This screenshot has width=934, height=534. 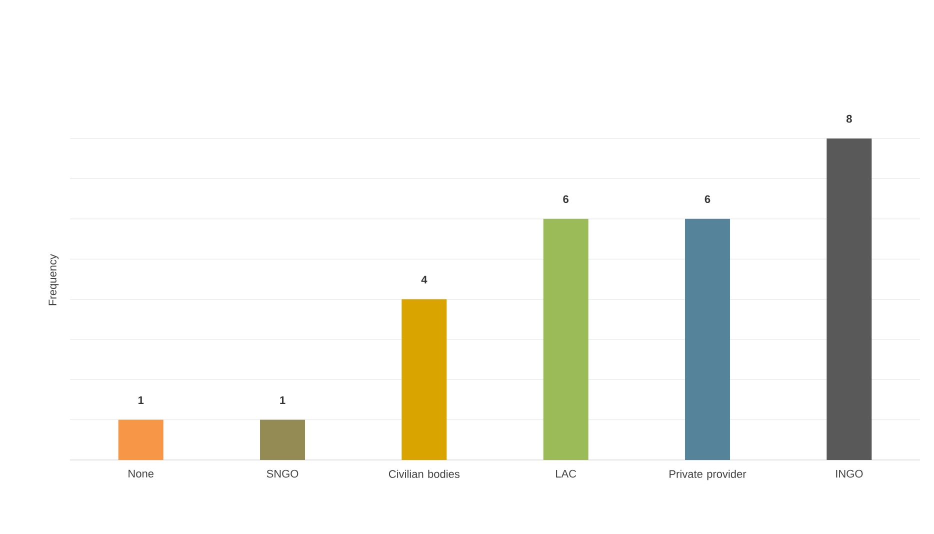 What do you see at coordinates (849, 474) in the screenshot?
I see `x-tick-label: INGO` at bounding box center [849, 474].